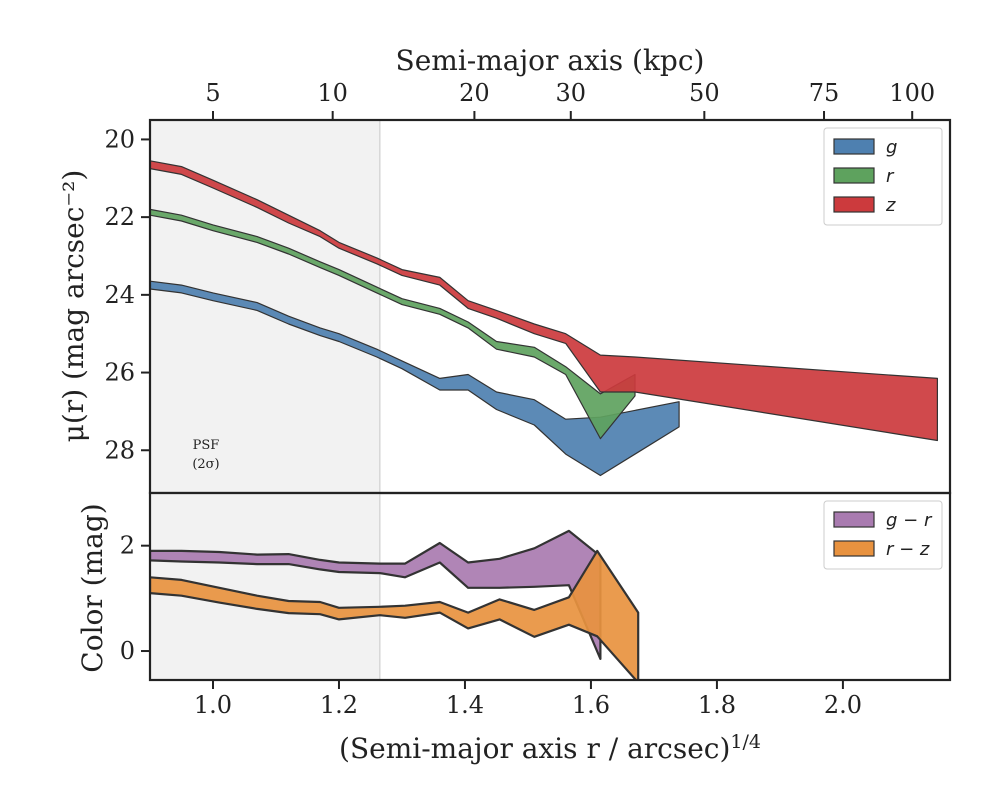 The width and height of the screenshot is (1000, 800). What do you see at coordinates (890, 205) in the screenshot?
I see `surface-brightness-profile-legend-label-2: z` at bounding box center [890, 205].